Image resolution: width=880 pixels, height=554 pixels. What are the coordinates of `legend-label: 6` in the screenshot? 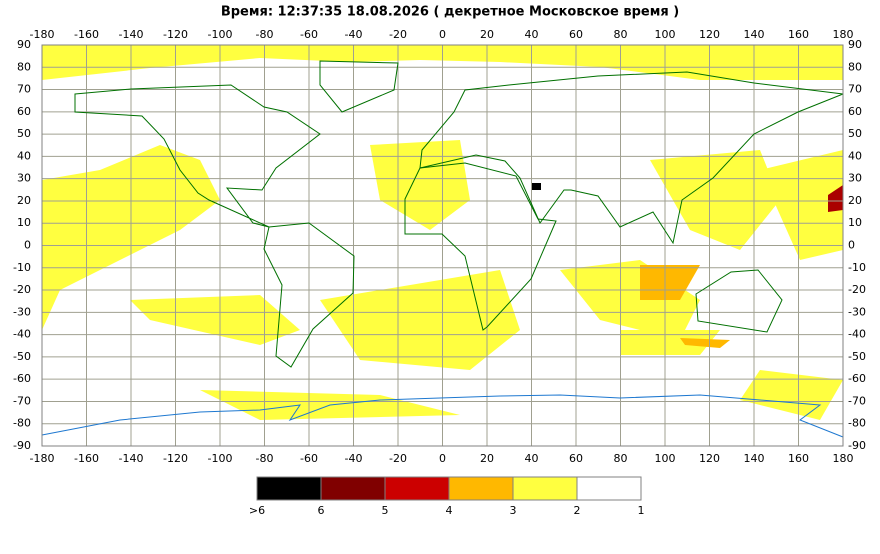 It's located at (321, 510).